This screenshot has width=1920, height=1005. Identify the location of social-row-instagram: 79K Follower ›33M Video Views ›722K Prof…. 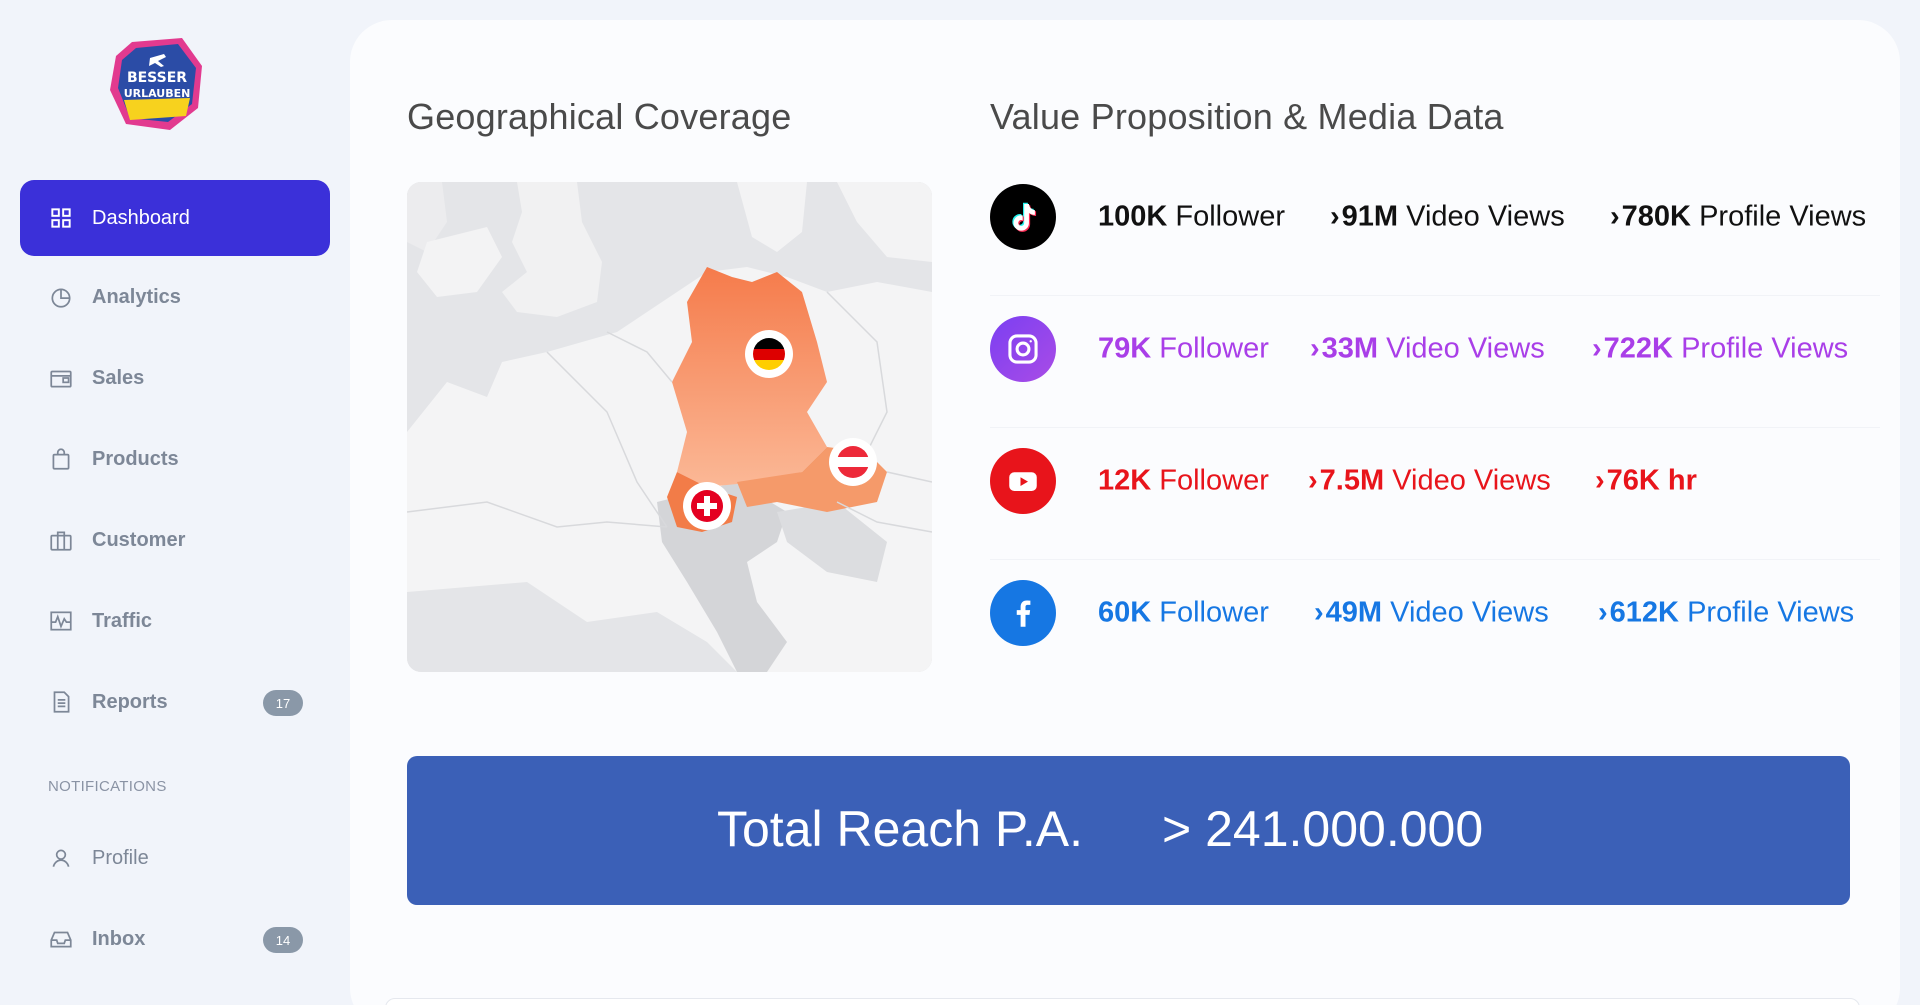
(1440, 349).